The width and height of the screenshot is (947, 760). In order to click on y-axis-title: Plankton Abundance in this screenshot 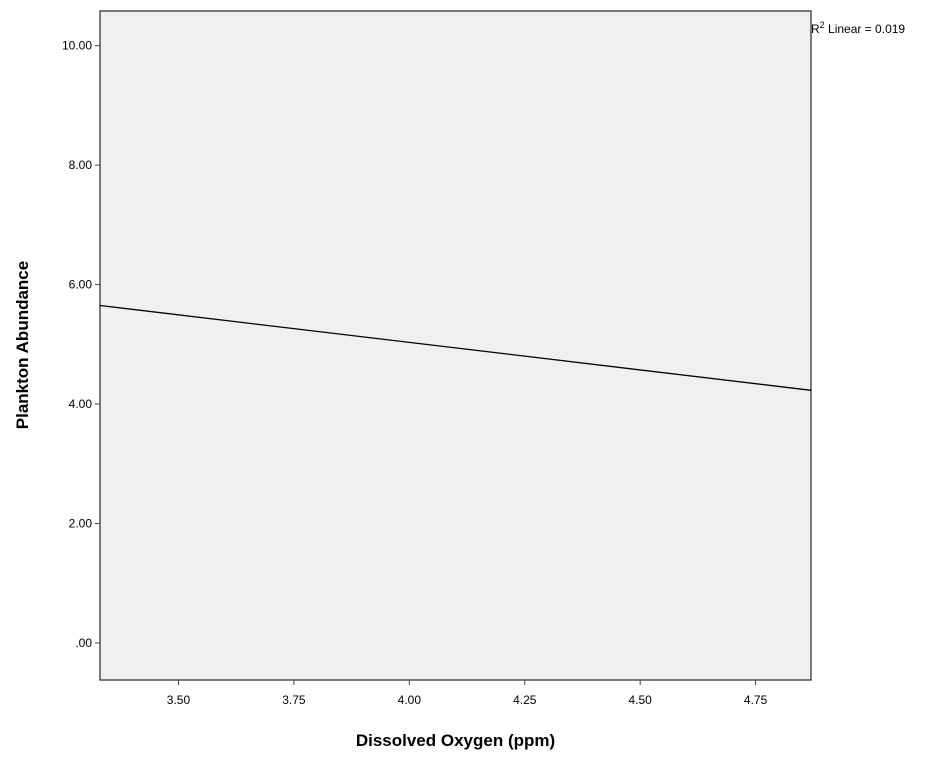, I will do `click(22, 345)`.